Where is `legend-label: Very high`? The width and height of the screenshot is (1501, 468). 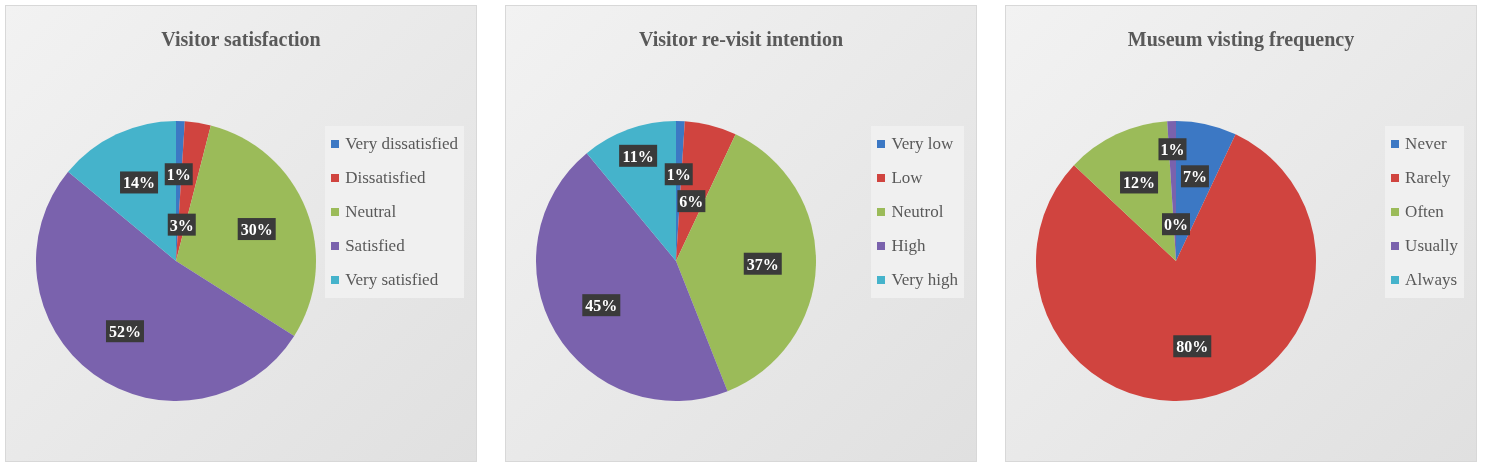 legend-label: Very high is located at coordinates (924, 280).